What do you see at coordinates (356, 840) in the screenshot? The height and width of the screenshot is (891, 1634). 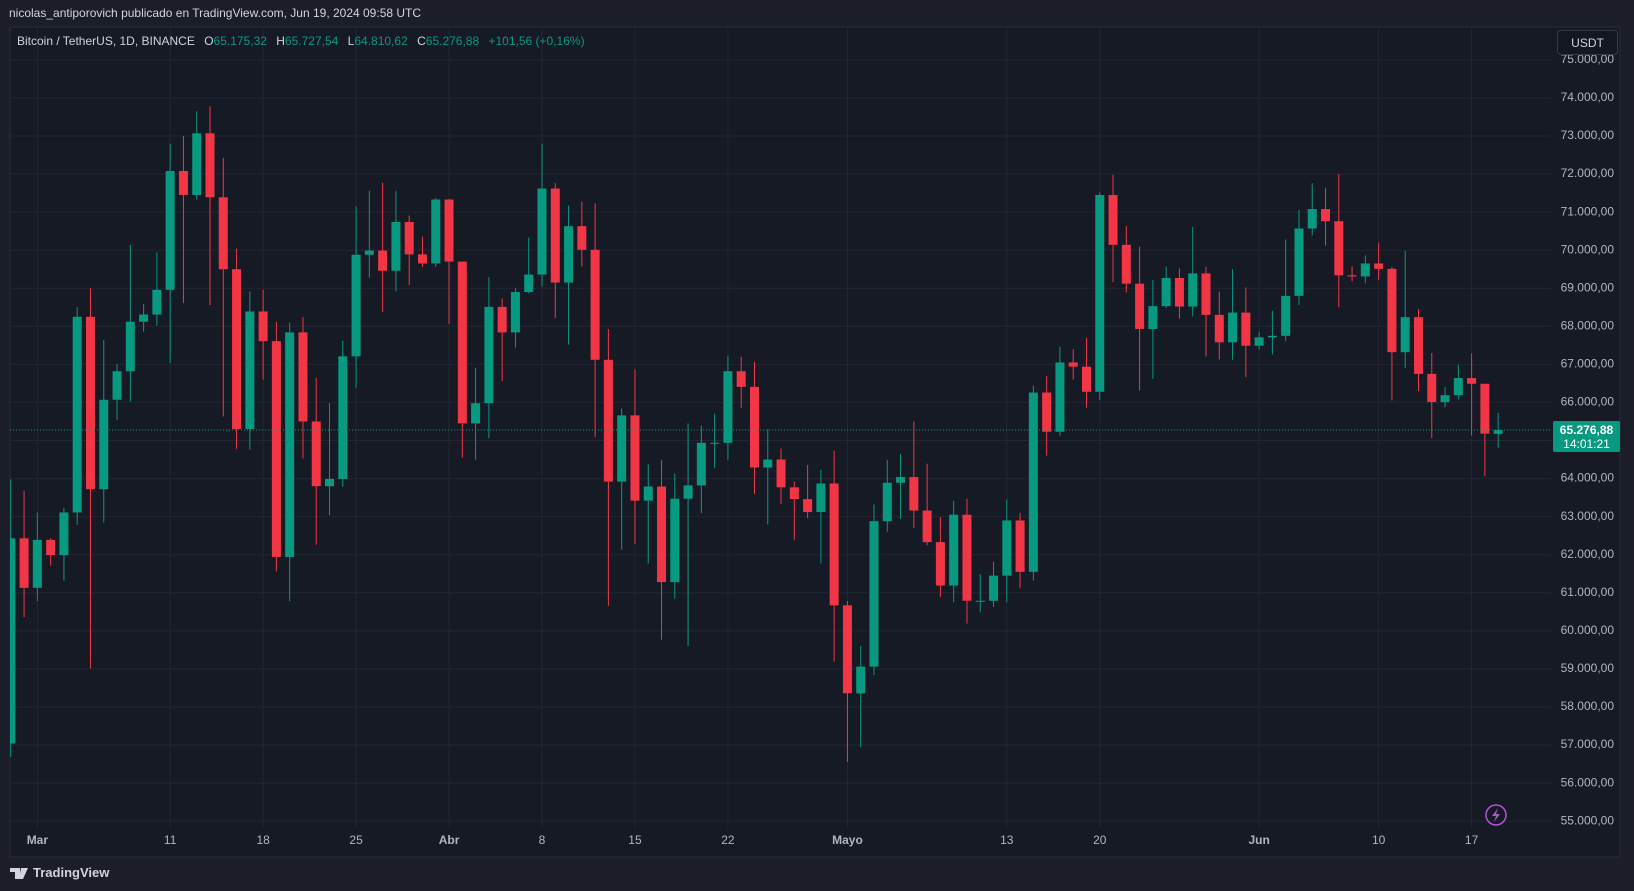 I see `x-tick-label: 25` at bounding box center [356, 840].